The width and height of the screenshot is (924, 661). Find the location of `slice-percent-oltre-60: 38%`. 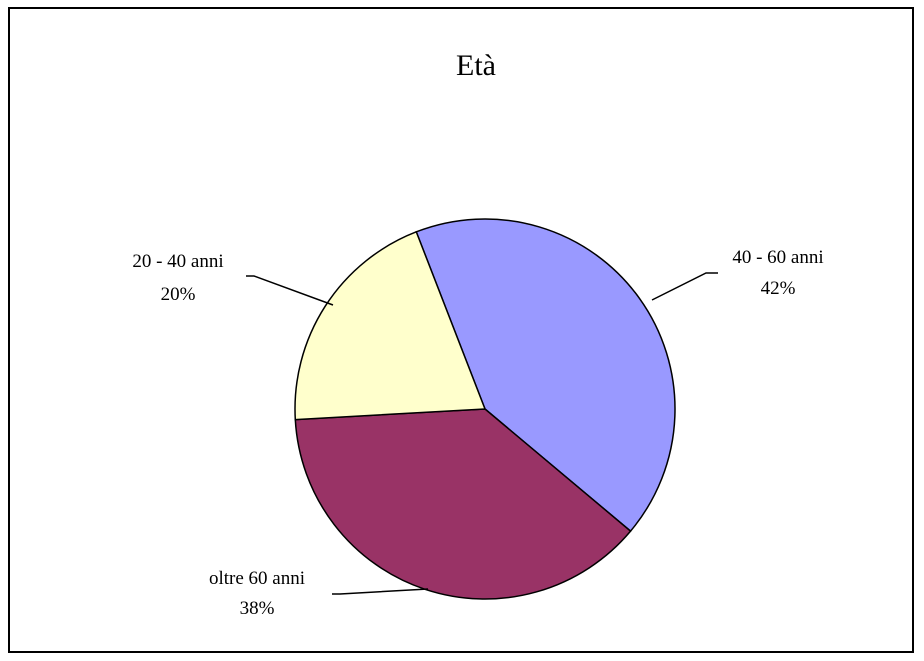

slice-percent-oltre-60: 38% is located at coordinates (257, 608).